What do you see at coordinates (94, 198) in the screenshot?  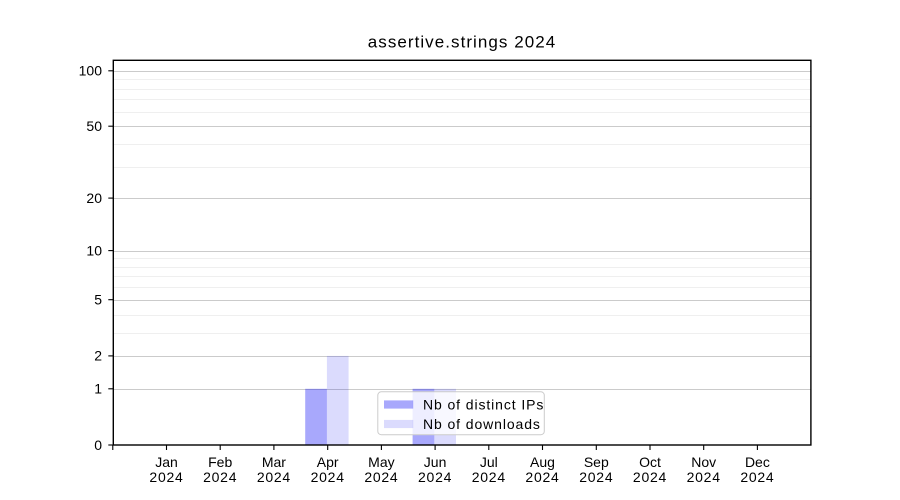 I see `svg-text: 20` at bounding box center [94, 198].